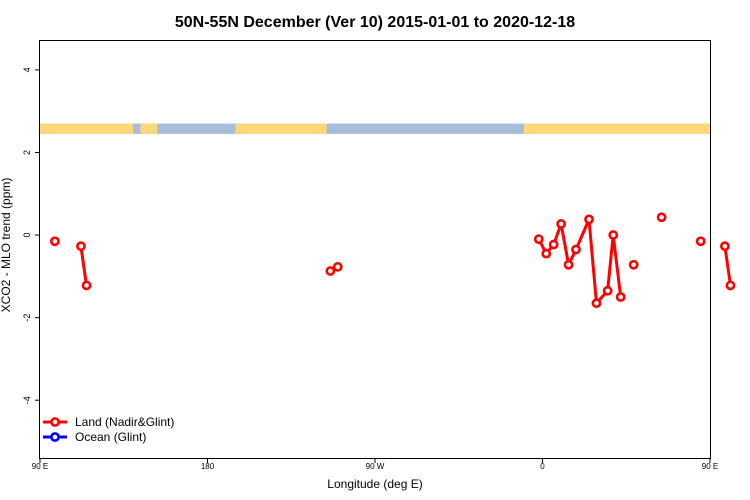 Image resolution: width=750 pixels, height=500 pixels. Describe the element at coordinates (375, 128) in the screenshot. I see `surface-strip-ocean` at that location.